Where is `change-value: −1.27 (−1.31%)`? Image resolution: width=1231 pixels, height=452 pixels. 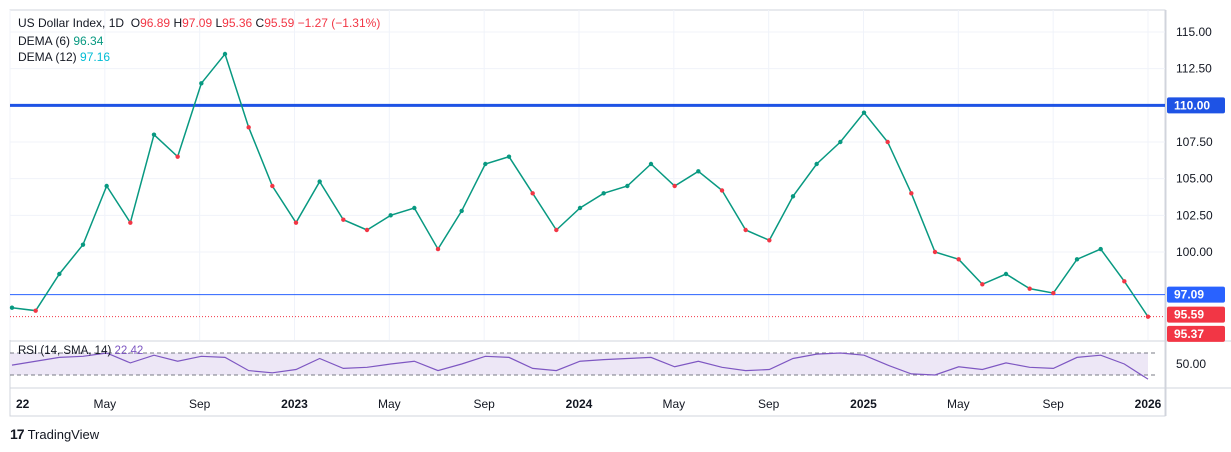
change-value: −1.27 (−1.31%) is located at coordinates (339, 23).